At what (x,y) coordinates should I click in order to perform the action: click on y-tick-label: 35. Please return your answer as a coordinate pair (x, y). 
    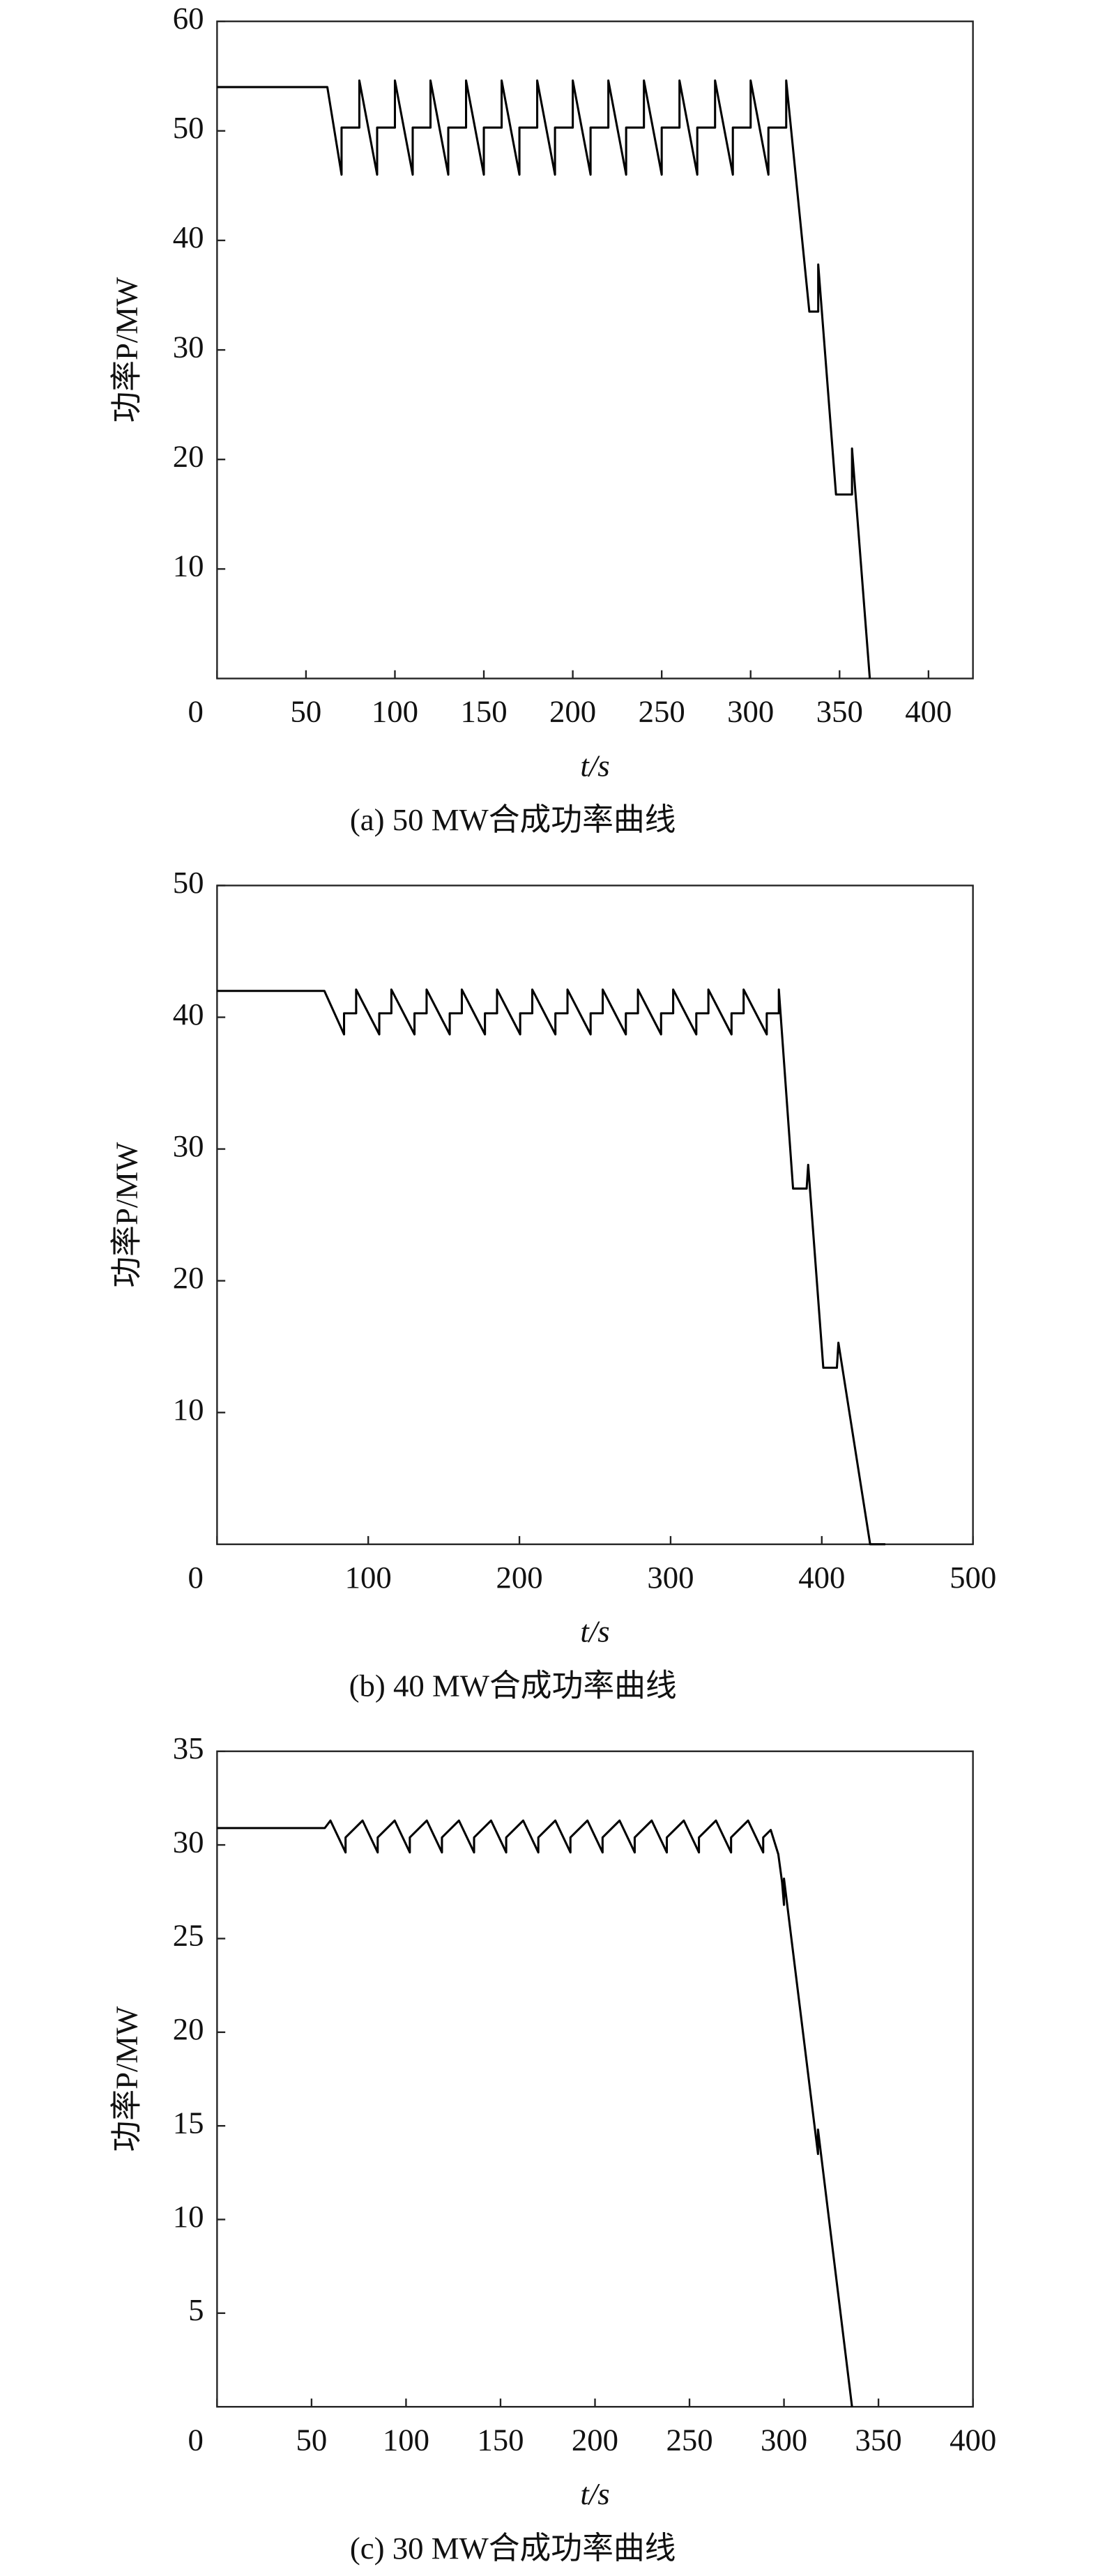
    Looking at the image, I should click on (188, 1748).